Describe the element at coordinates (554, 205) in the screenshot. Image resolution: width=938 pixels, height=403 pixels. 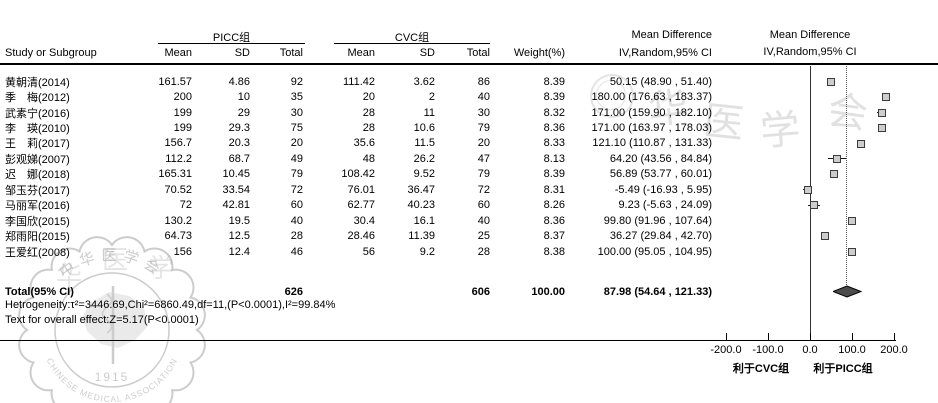
I see `weight: 8.26` at that location.